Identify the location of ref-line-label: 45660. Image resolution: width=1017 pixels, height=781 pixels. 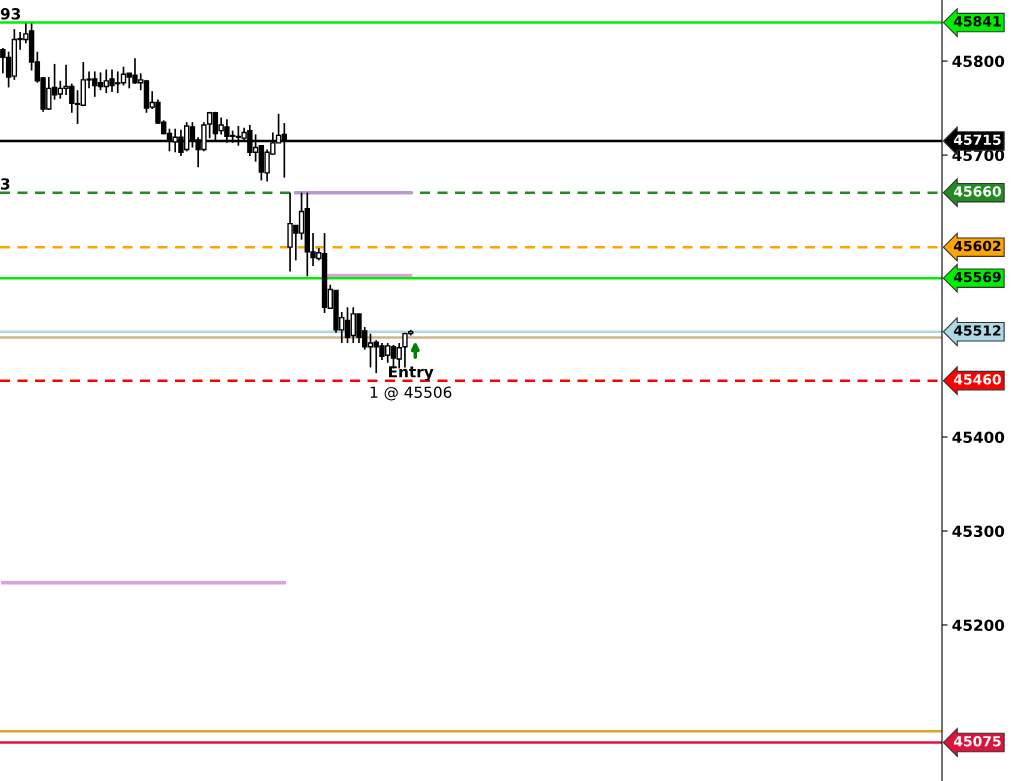
(977, 191).